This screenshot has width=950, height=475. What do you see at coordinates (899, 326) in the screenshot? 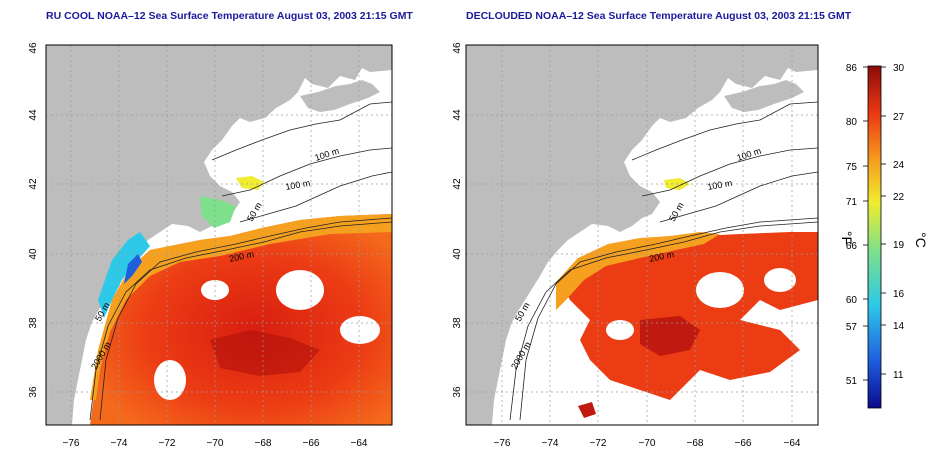
I see `colorbar-c-label: 14` at bounding box center [899, 326].